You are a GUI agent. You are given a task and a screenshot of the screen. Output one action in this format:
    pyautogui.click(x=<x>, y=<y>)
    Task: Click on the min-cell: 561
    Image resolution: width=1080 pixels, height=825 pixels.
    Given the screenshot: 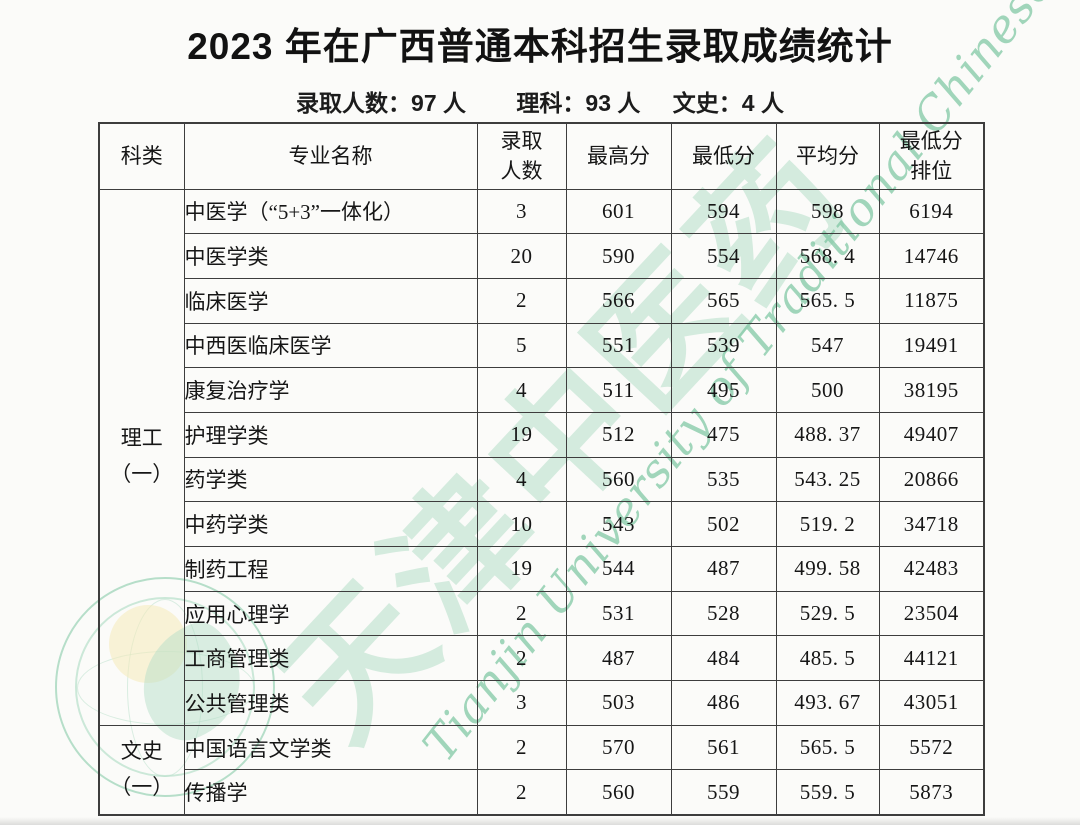 What is the action you would take?
    pyautogui.click(x=723, y=747)
    